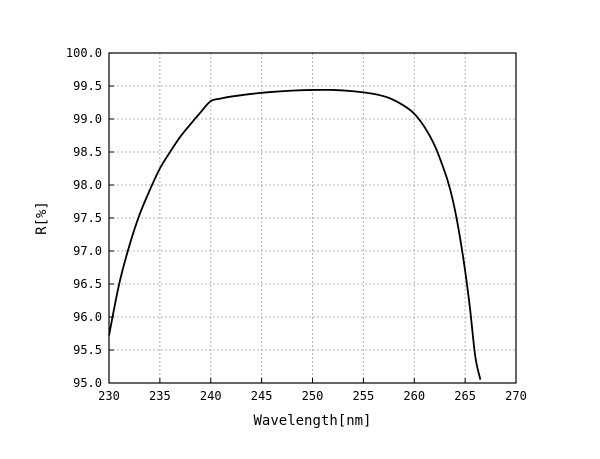 The image size is (600, 459). I want to click on x-tick-label: 270, so click(516, 396).